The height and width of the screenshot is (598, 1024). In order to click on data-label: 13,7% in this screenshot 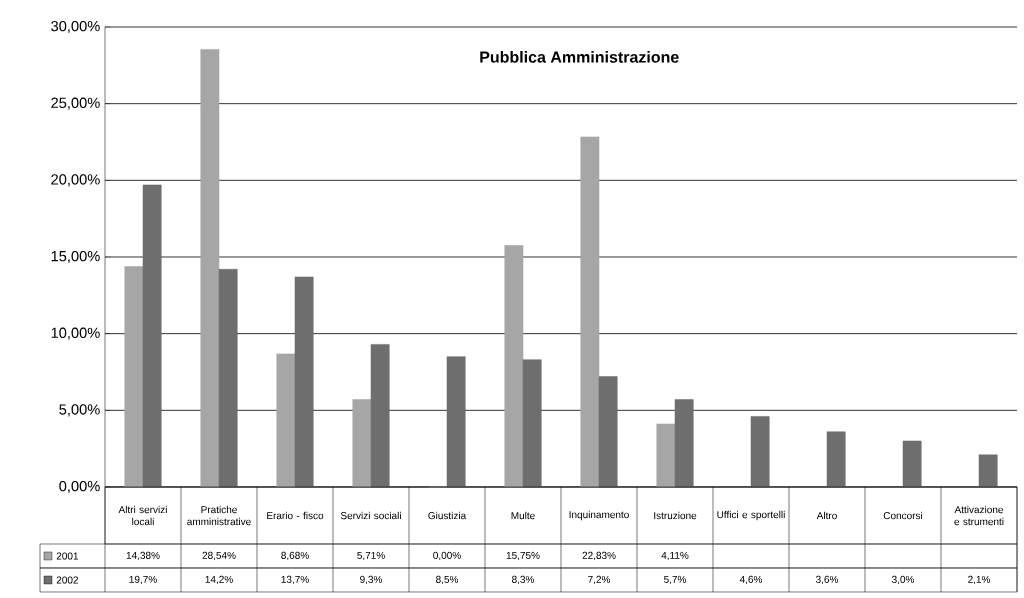, I will do `click(295, 580)`.